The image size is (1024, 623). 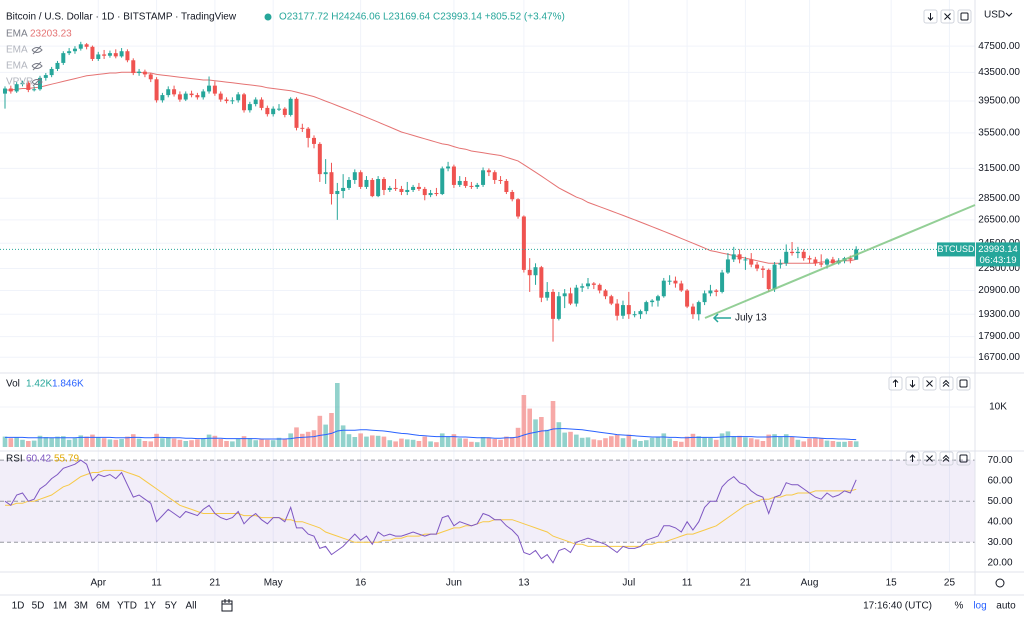 I want to click on x-tick-label: 11, so click(x=687, y=583).